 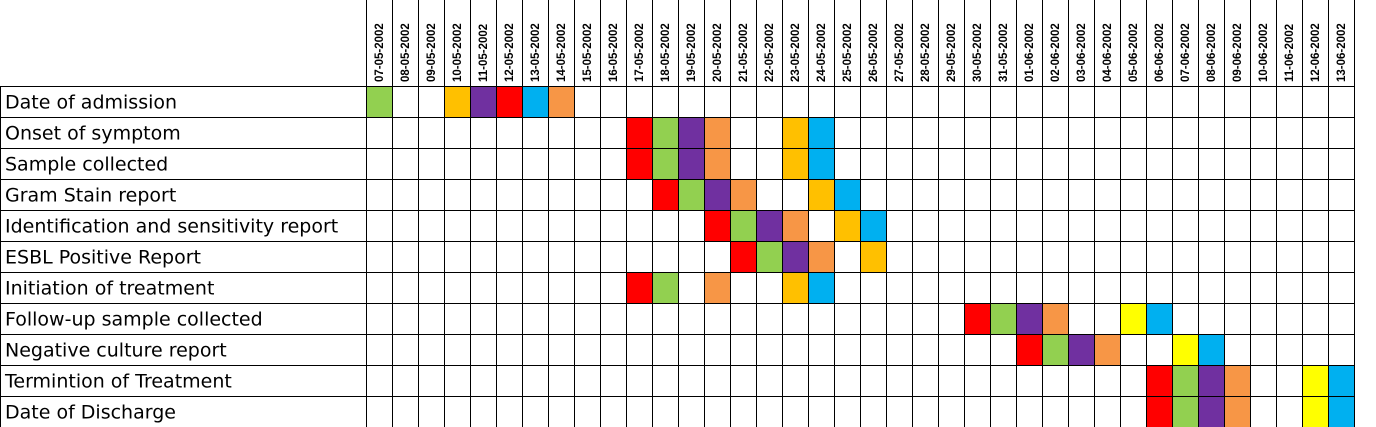 What do you see at coordinates (588, 52) in the screenshot?
I see `date-tick-label: 15-05-2002` at bounding box center [588, 52].